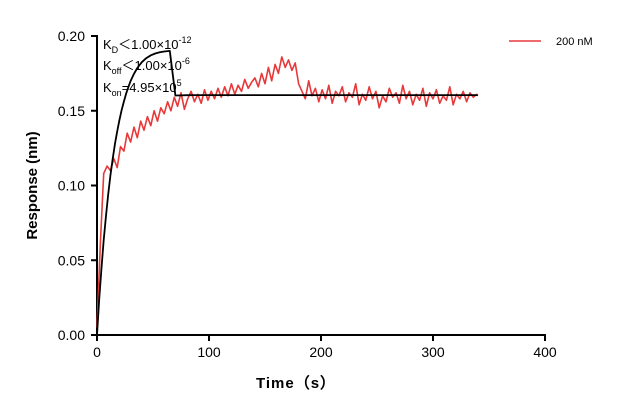 The width and height of the screenshot is (622, 412). I want to click on x-tick-label: 200, so click(321, 352).